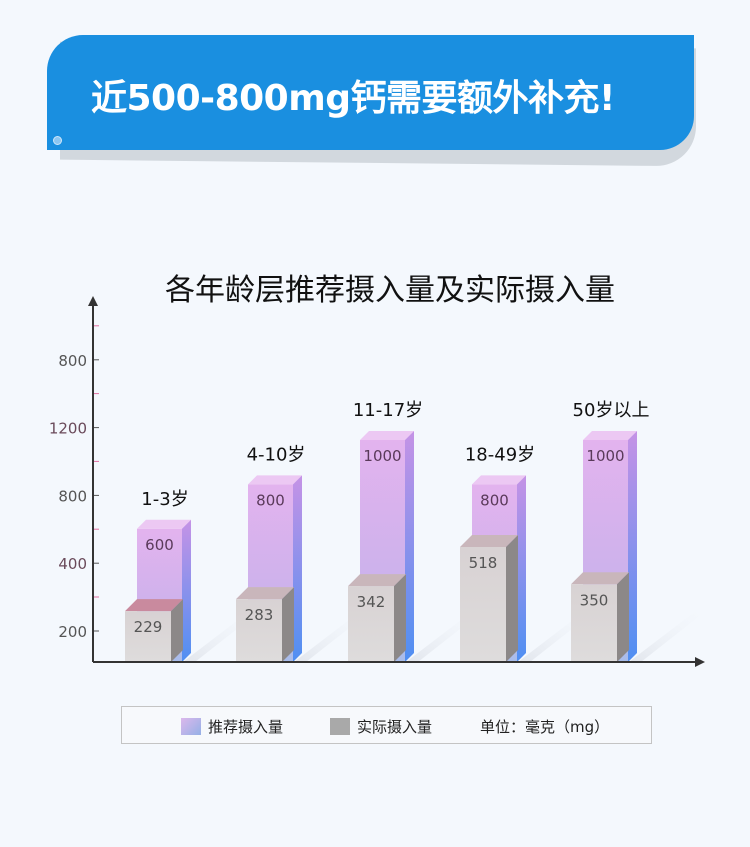  What do you see at coordinates (68, 429) in the screenshot?
I see `y-tick-label: 1200` at bounding box center [68, 429].